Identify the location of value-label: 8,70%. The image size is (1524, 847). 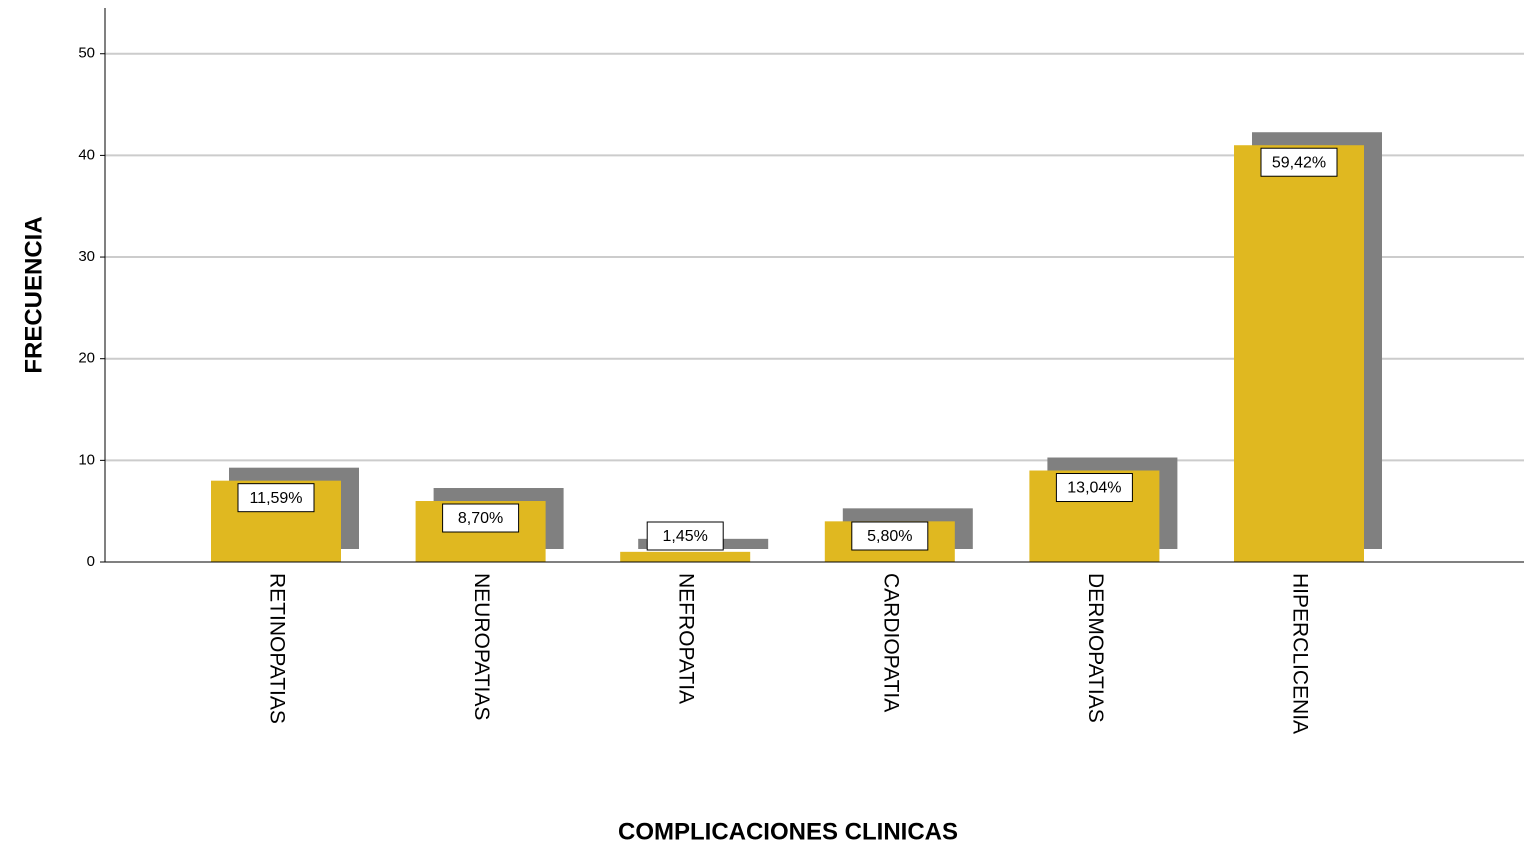
(480, 518).